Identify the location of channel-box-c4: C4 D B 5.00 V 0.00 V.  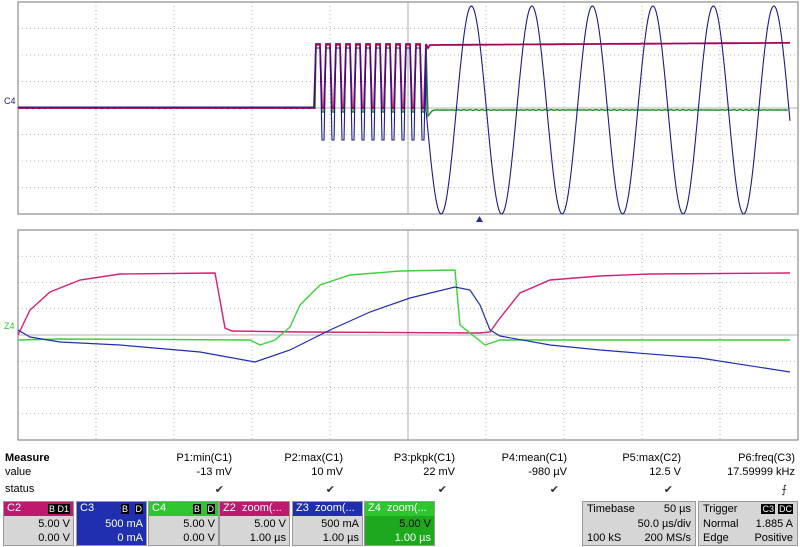
(183, 523).